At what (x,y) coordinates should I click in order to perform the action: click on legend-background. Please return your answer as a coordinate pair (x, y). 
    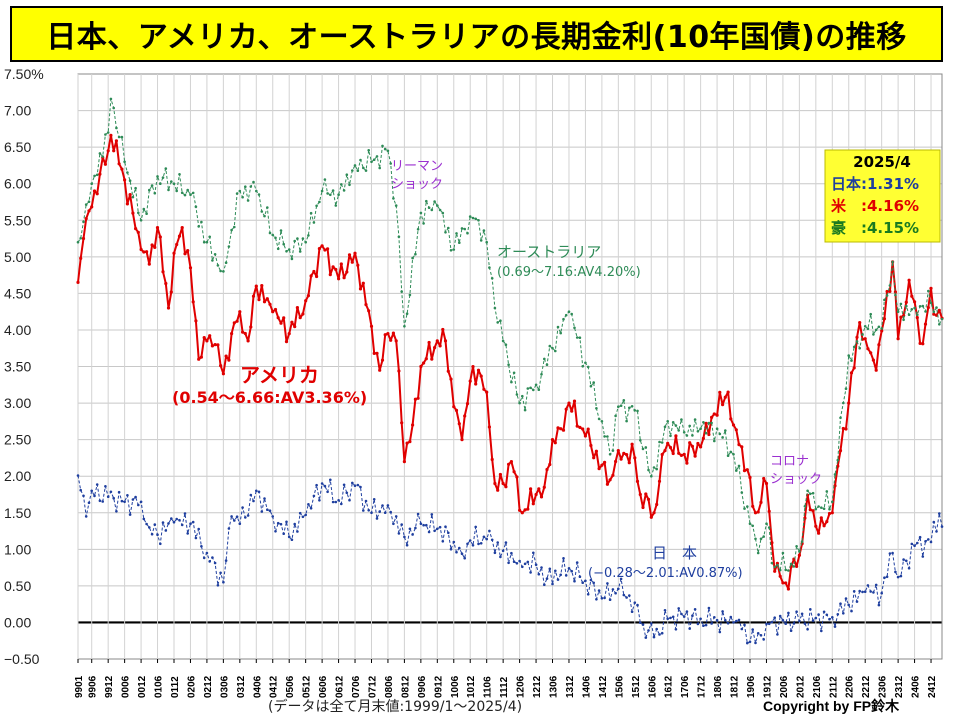
    Looking at the image, I should click on (882, 196).